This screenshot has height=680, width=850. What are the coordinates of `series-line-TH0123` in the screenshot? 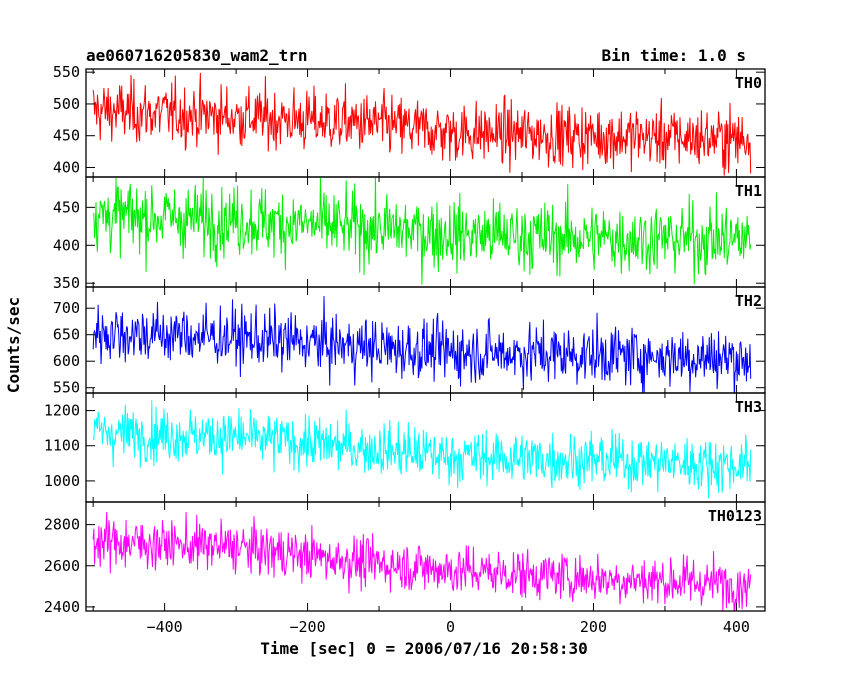 It's located at (422, 561).